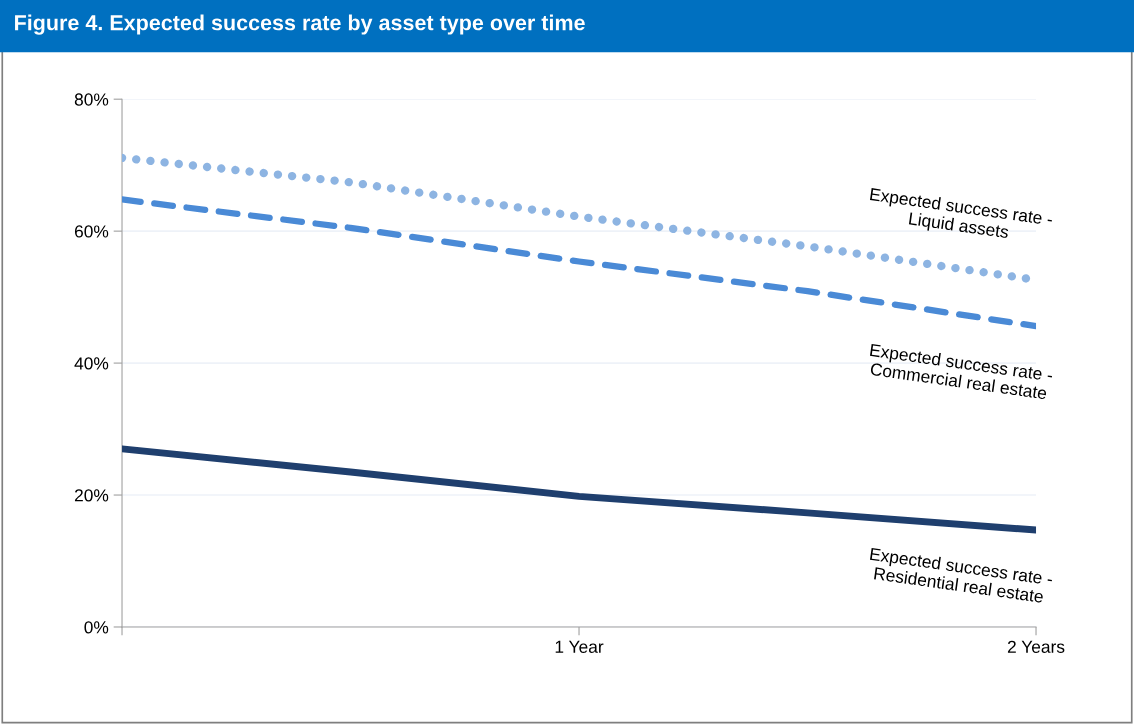  I want to click on chart-title: Figure 4. Expected success rate by asset type over time, so click(300, 24).